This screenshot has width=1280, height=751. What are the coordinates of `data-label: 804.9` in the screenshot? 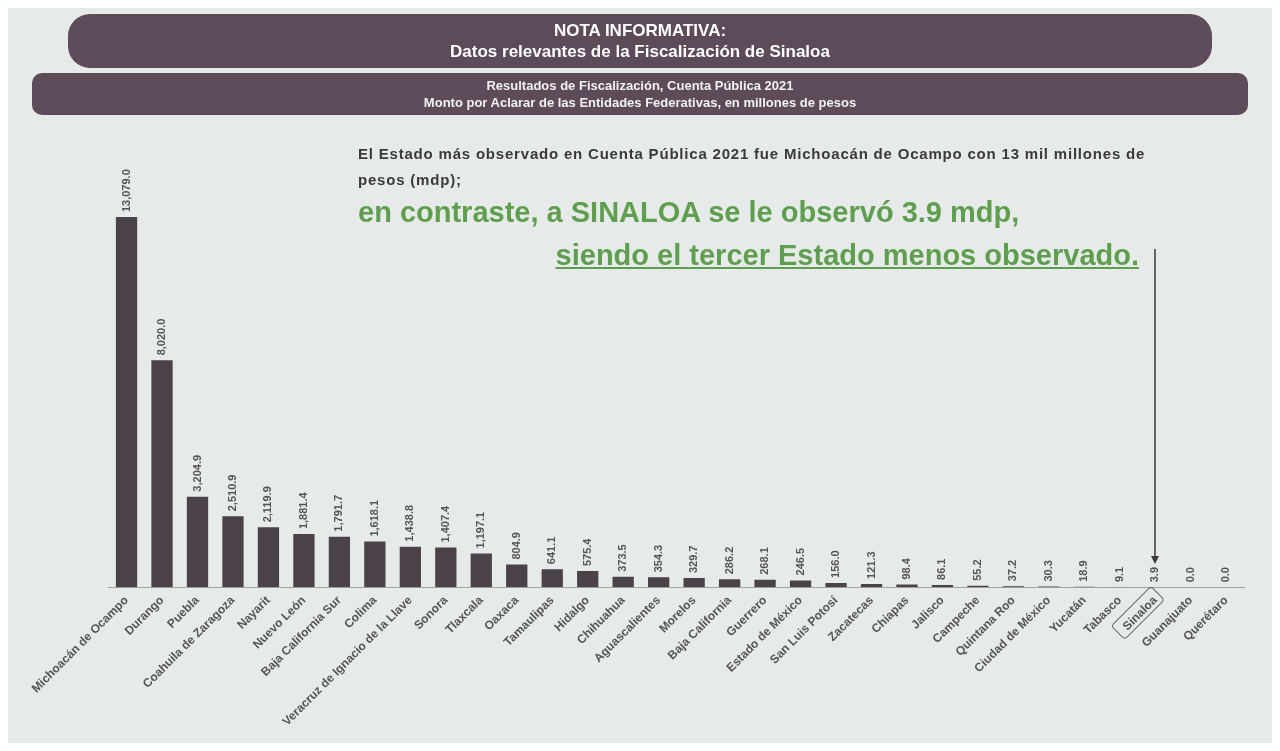 It's located at (515, 546).